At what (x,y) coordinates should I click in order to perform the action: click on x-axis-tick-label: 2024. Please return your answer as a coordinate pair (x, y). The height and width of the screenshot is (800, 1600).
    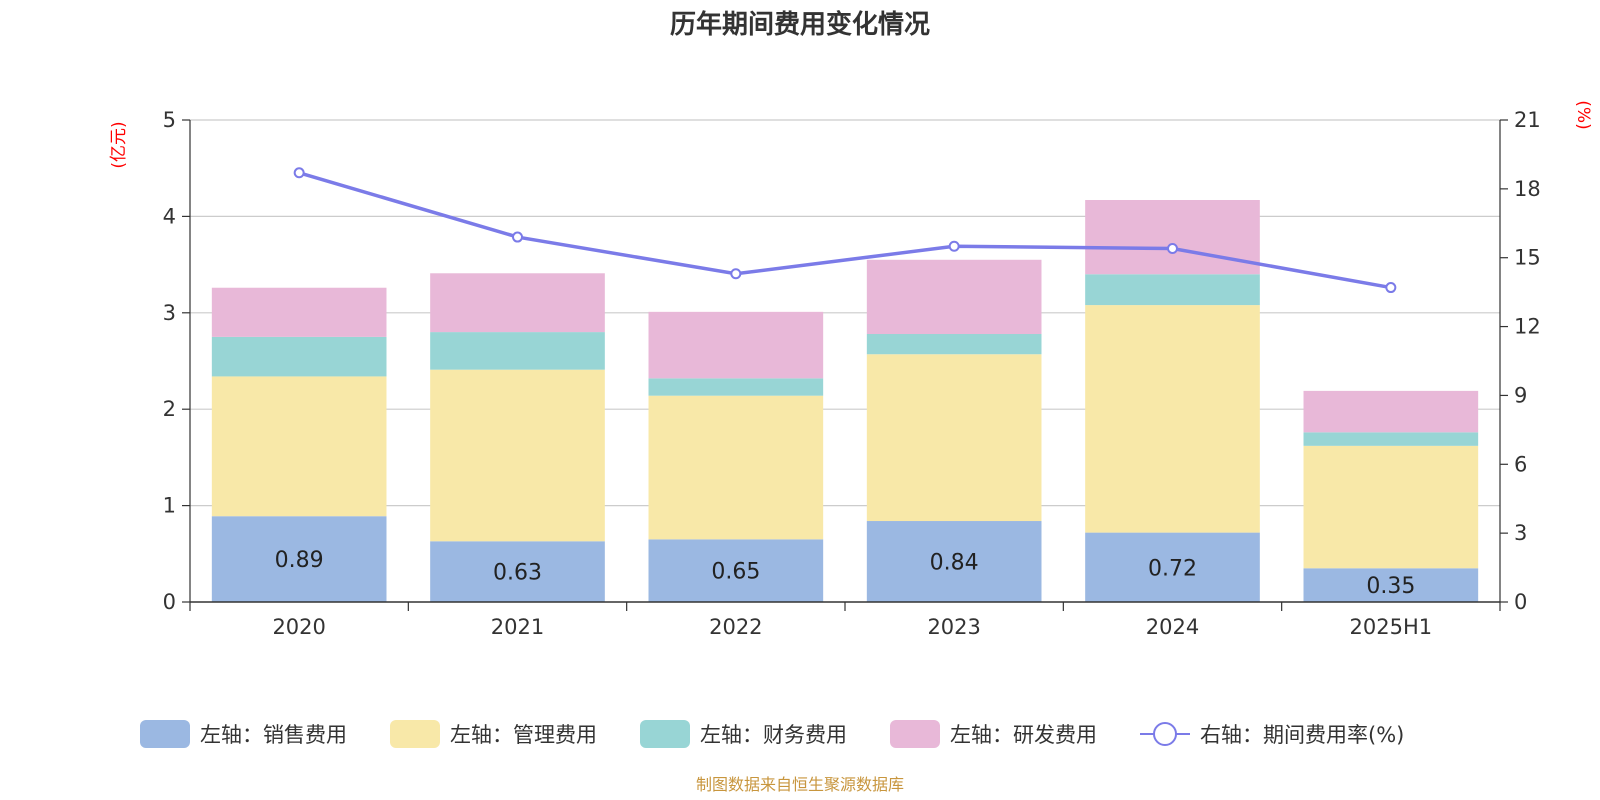
    Looking at the image, I should click on (1172, 627).